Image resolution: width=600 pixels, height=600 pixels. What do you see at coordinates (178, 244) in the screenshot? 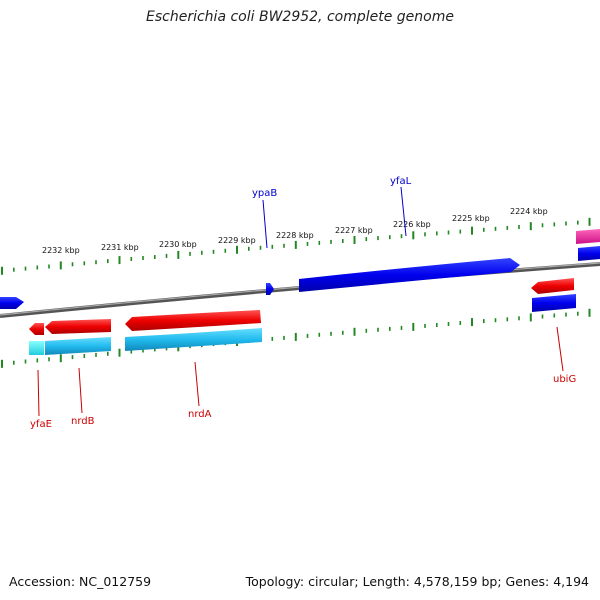
I see `scale-label: 2230 kbp` at bounding box center [178, 244].